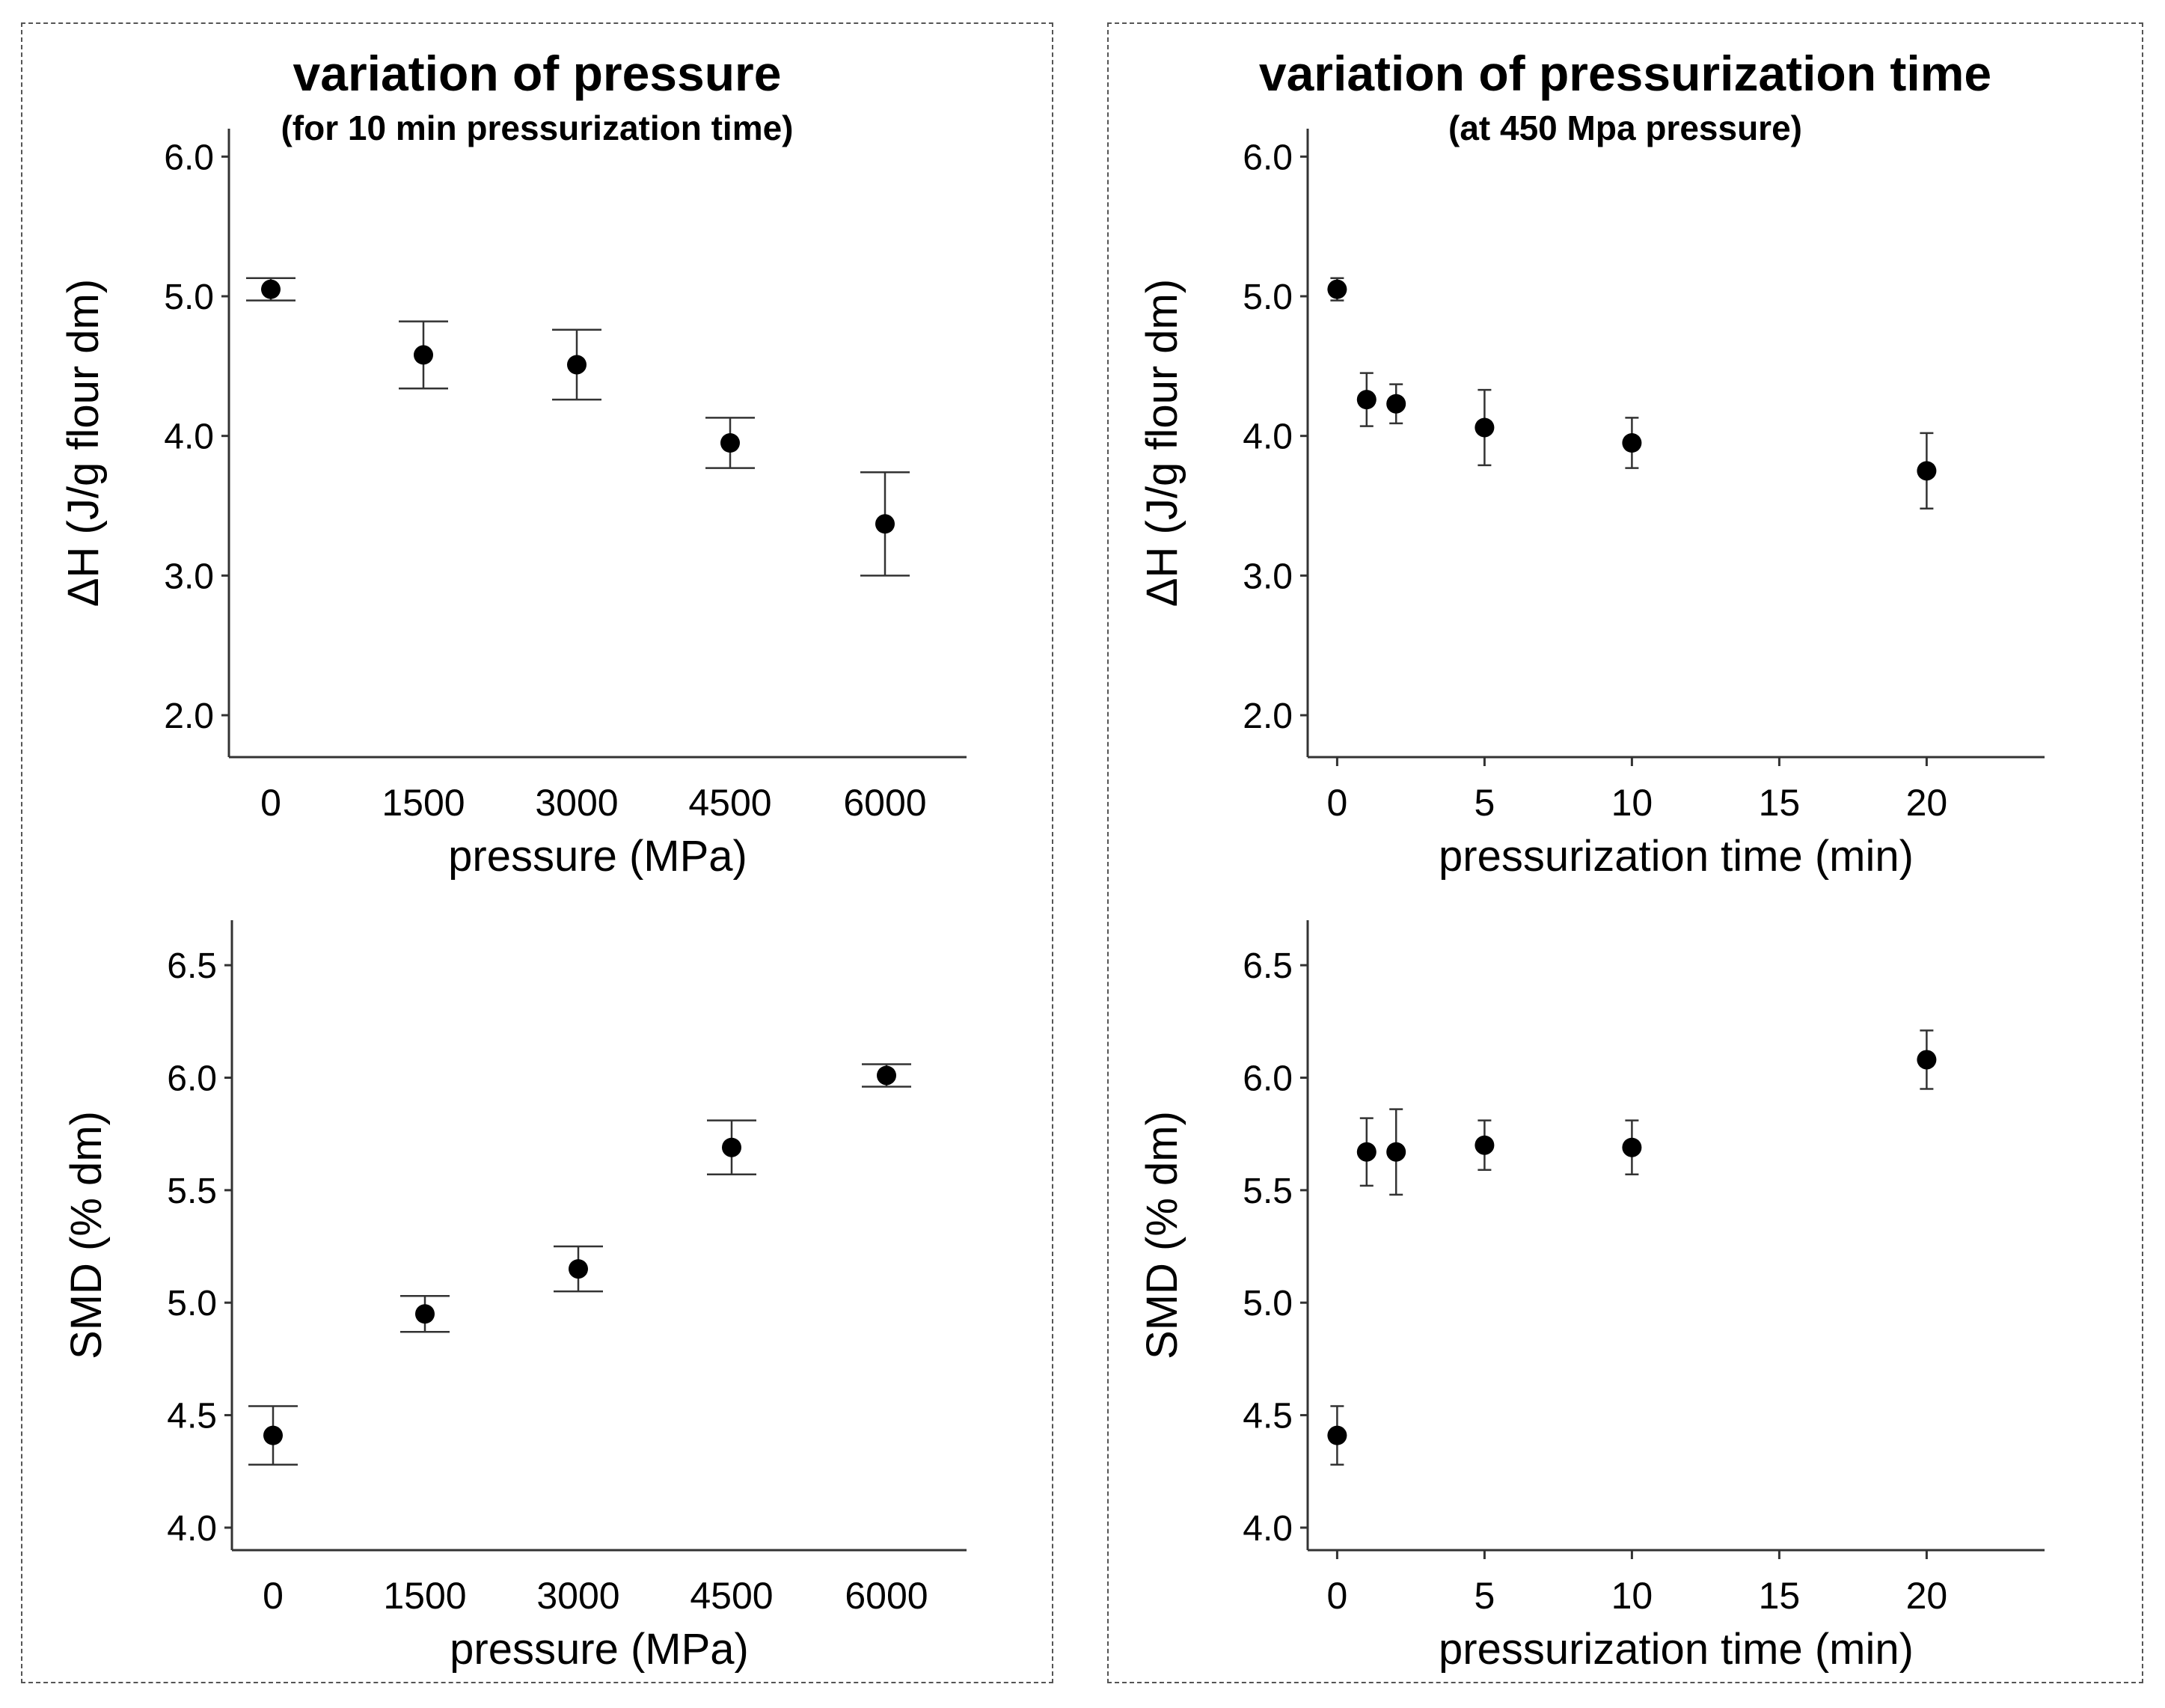 The height and width of the screenshot is (1708, 2165). What do you see at coordinates (537, 128) in the screenshot?
I see `left-panel-subtitle: (for 10 min pressurization time)` at bounding box center [537, 128].